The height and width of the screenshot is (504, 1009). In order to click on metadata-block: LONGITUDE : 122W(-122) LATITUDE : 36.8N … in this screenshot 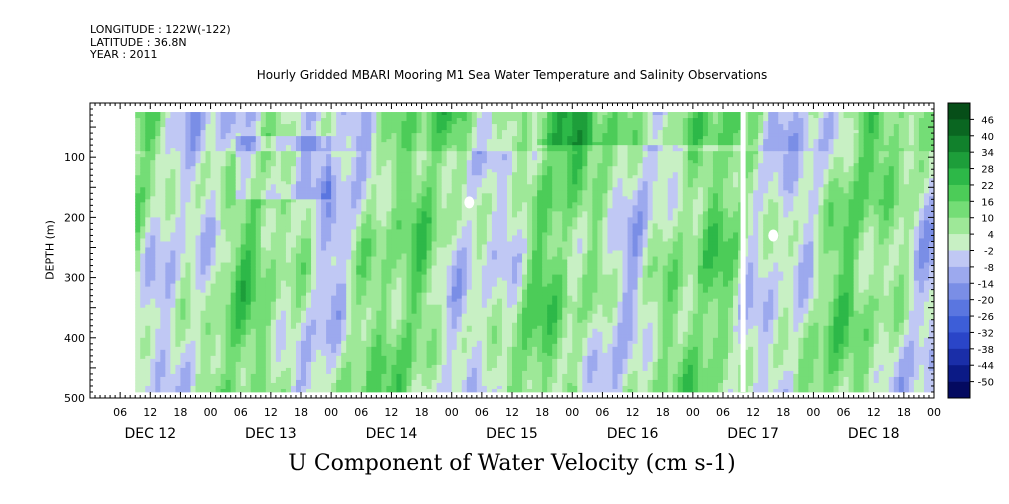, I will do `click(160, 42)`.